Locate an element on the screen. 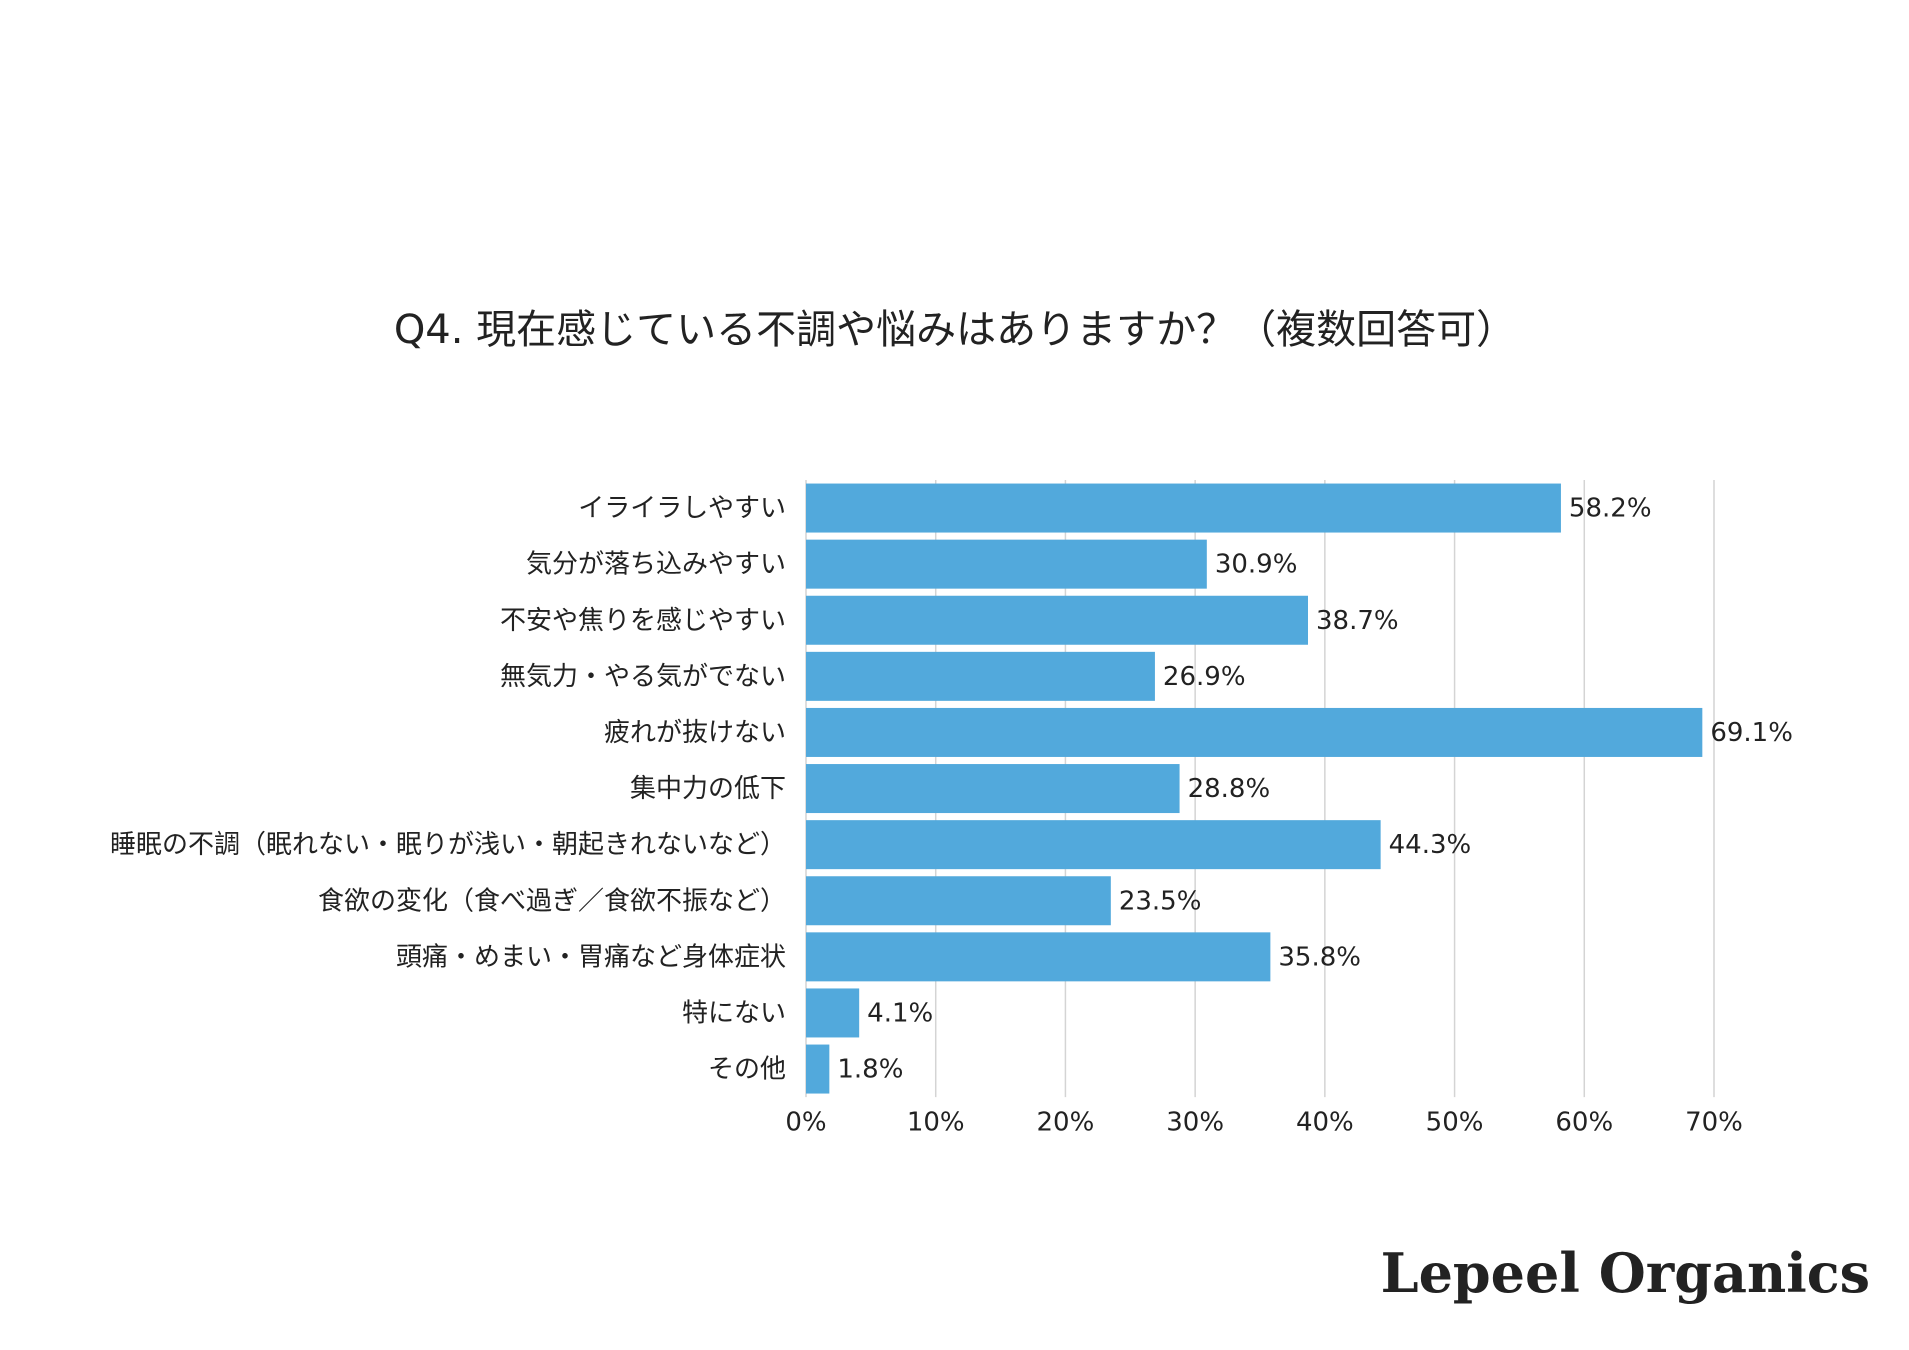  x-tick-label: 20% is located at coordinates (1066, 1123).